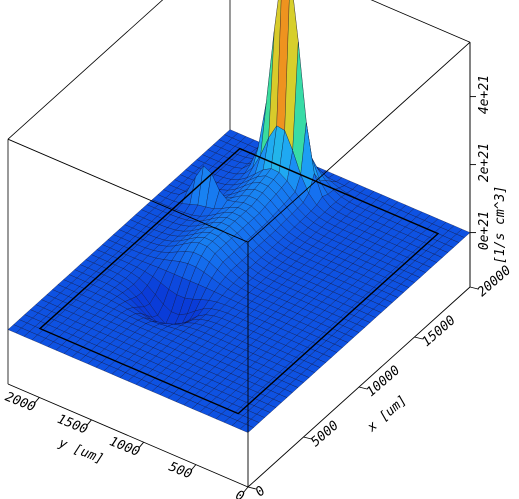  What do you see at coordinates (500, 225) in the screenshot?
I see `z-axis-label: [1/s cm^3]` at bounding box center [500, 225].